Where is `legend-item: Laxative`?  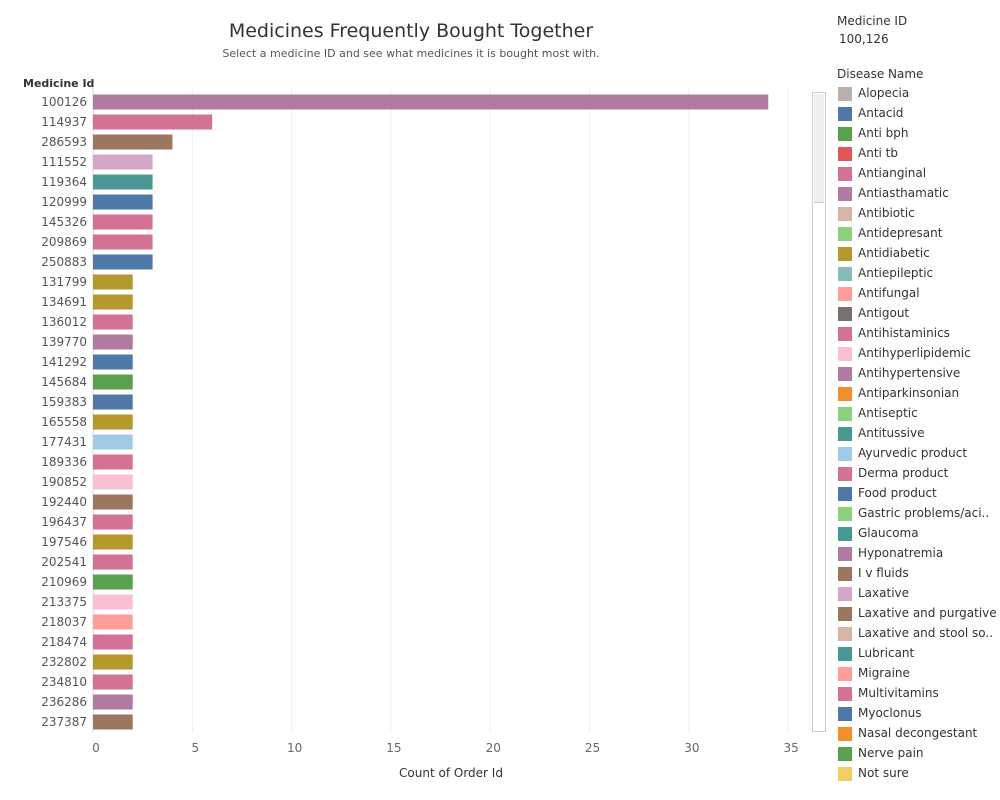 legend-item: Laxative is located at coordinates (919, 595).